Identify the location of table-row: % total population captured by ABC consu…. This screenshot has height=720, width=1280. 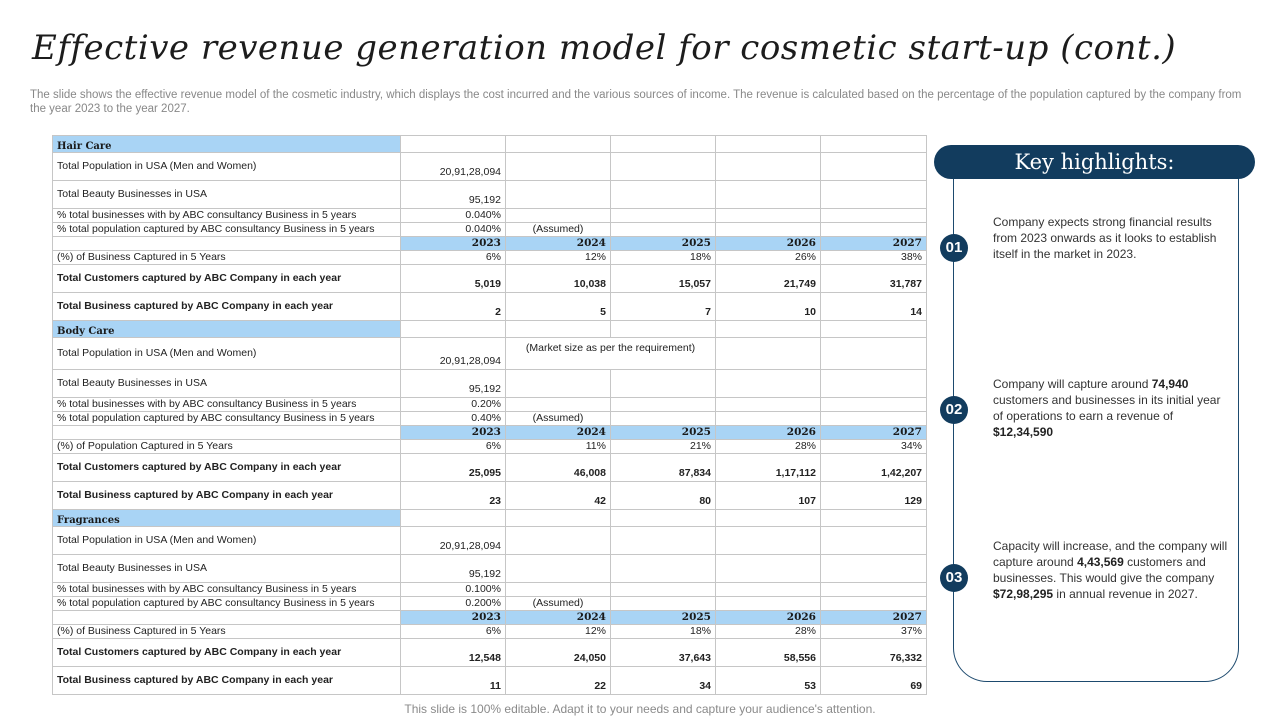
(489, 418).